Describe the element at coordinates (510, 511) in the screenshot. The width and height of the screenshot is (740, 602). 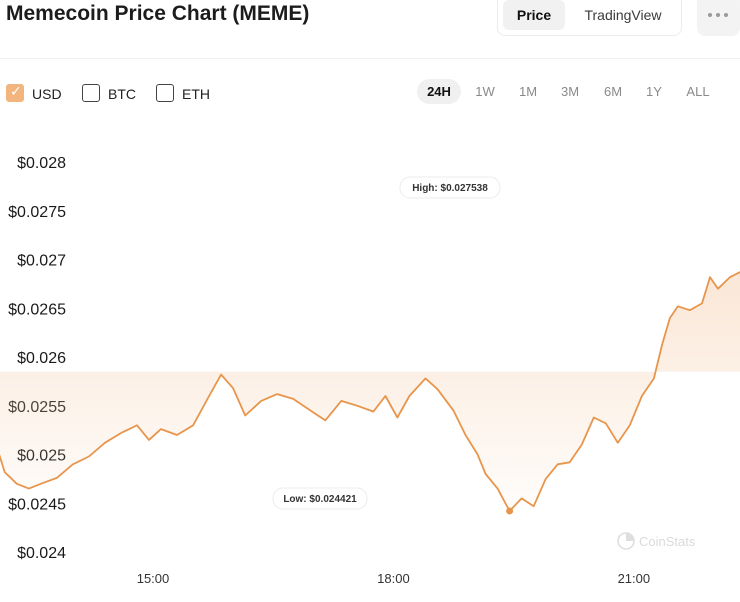
I see `low-point` at that location.